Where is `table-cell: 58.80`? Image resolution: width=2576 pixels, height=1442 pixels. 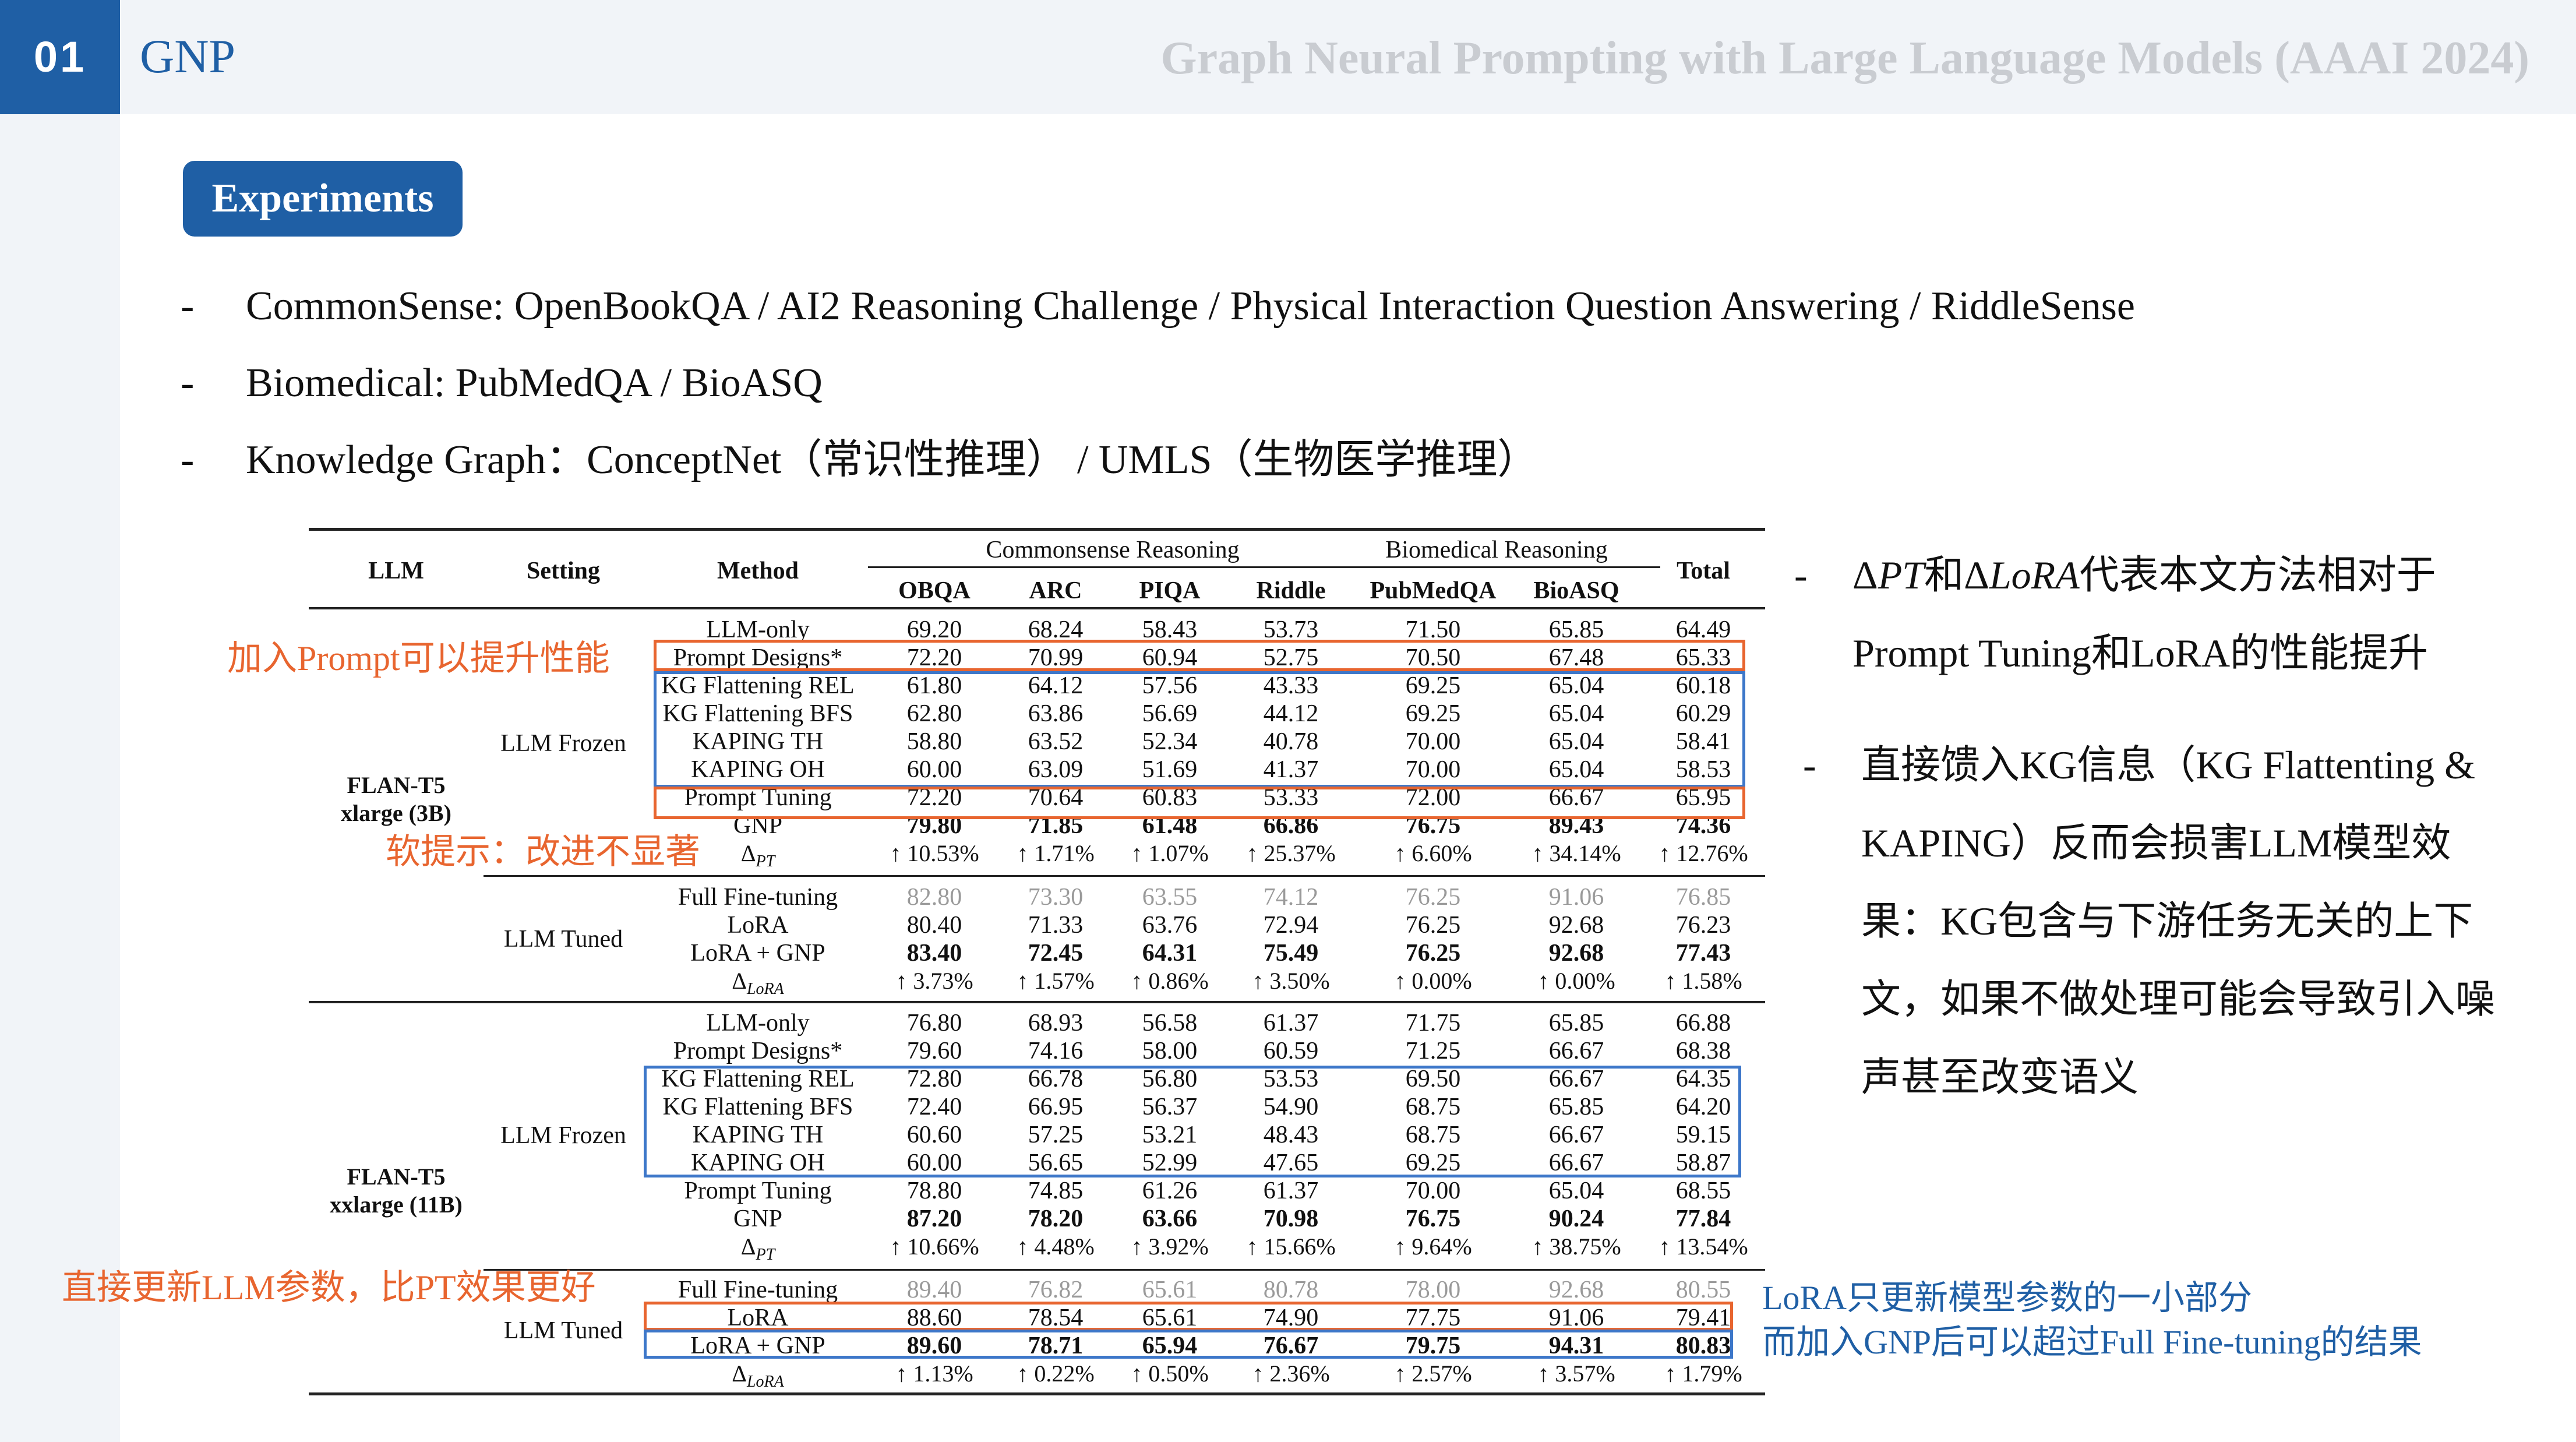 table-cell: 58.80 is located at coordinates (934, 741).